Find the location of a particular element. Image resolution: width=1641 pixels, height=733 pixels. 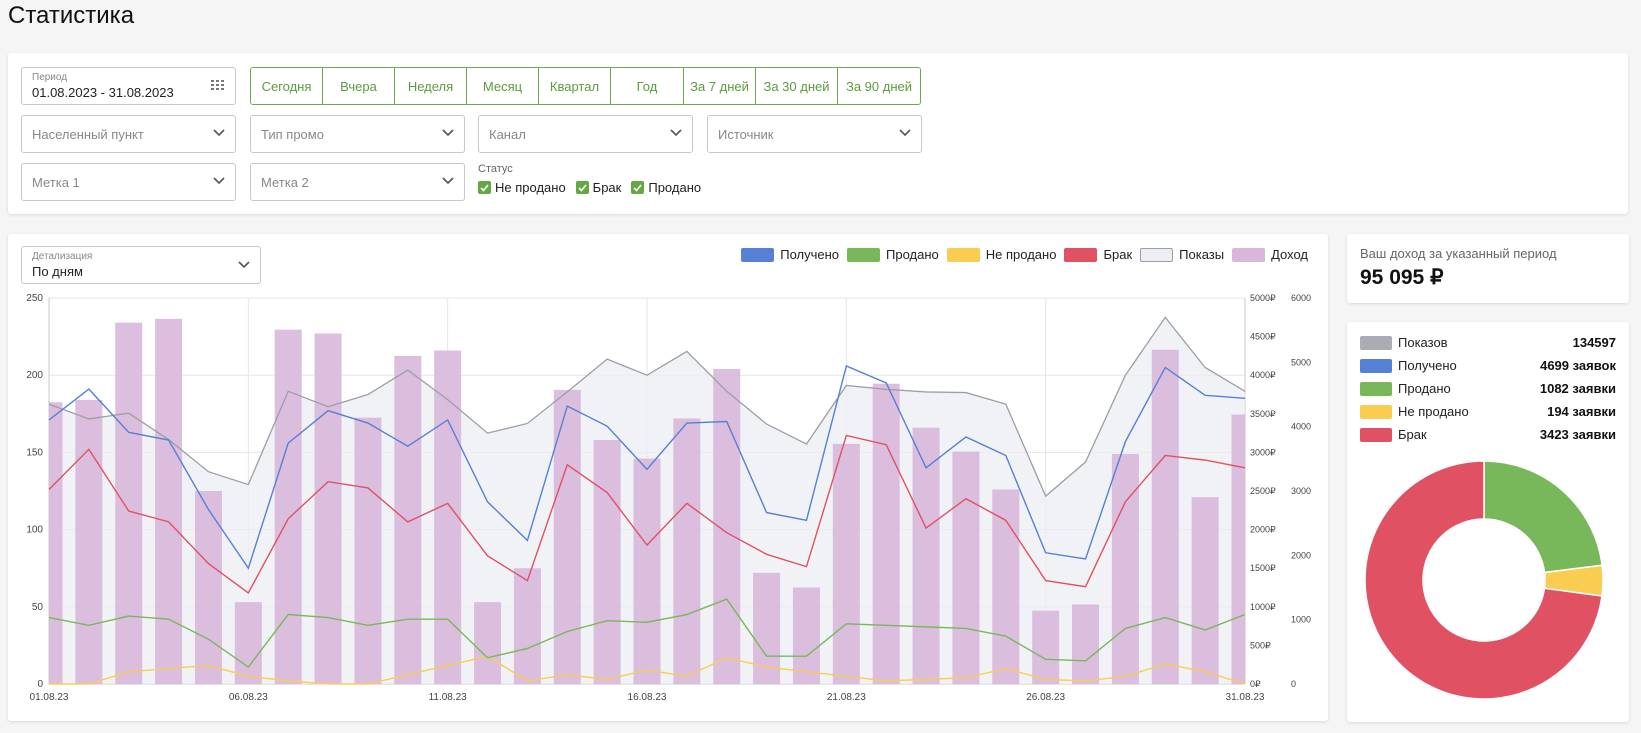

series-line-Продано is located at coordinates (647, 633).